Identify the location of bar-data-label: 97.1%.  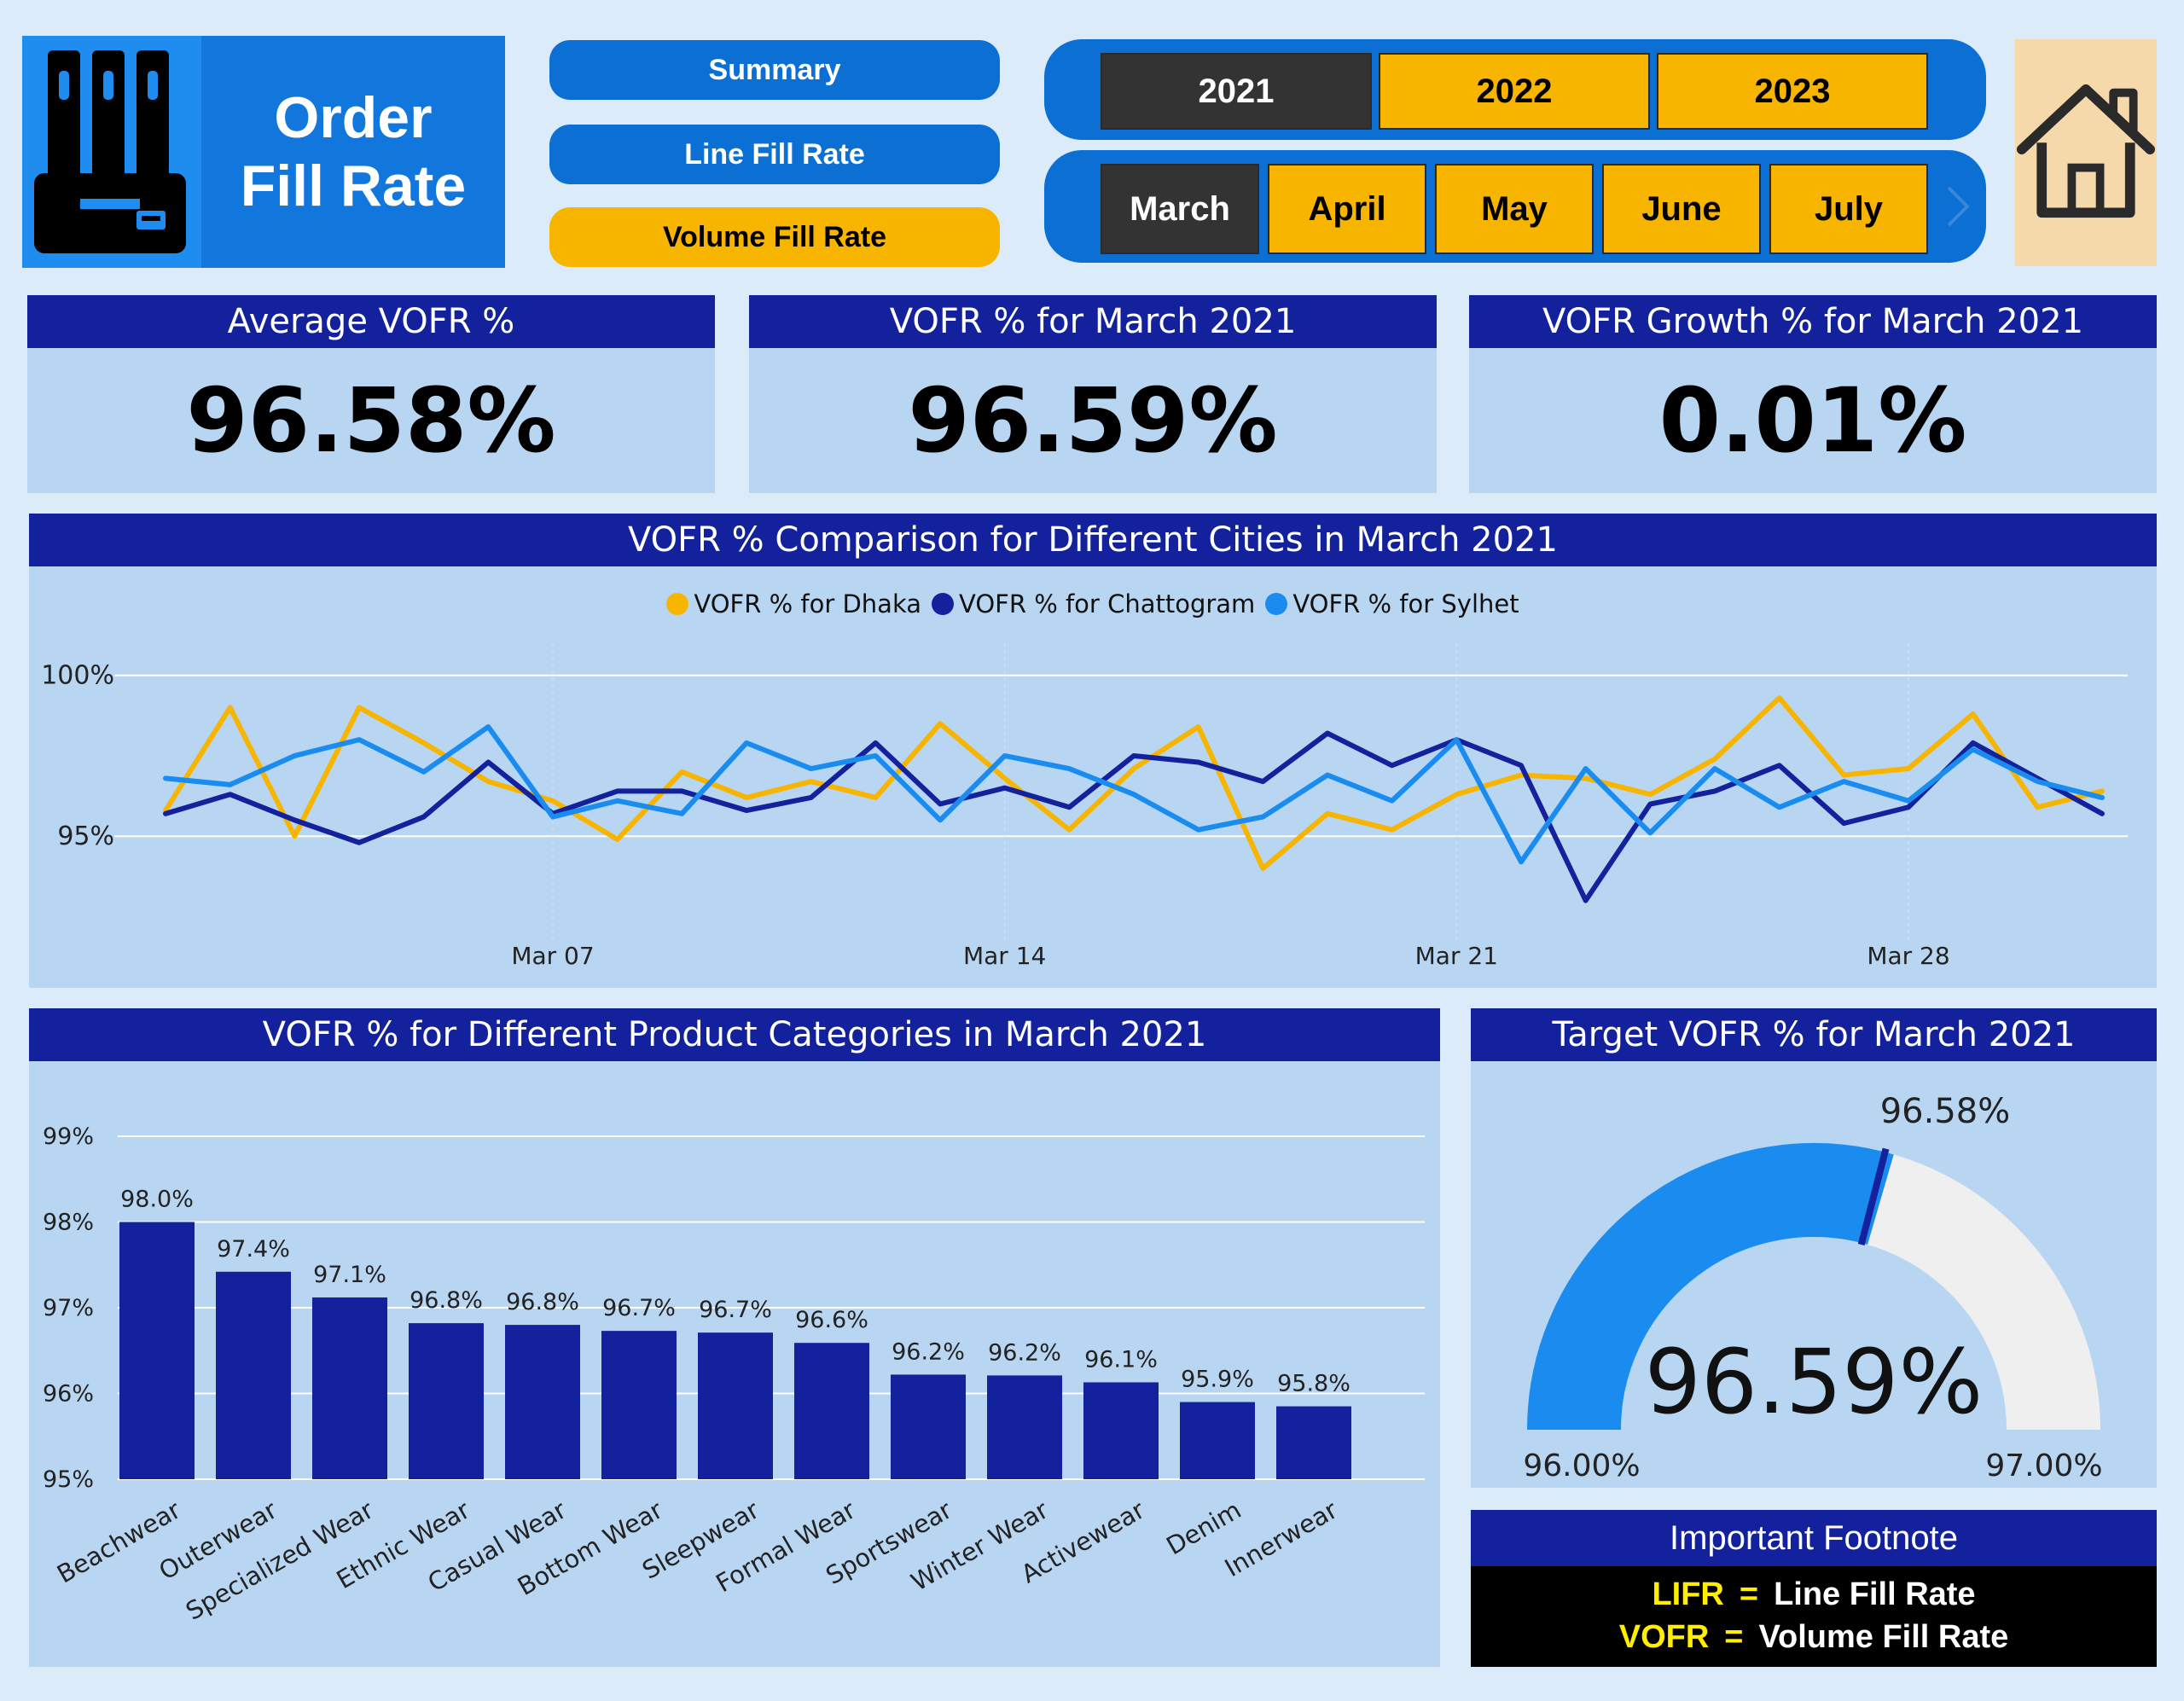
(349, 1275).